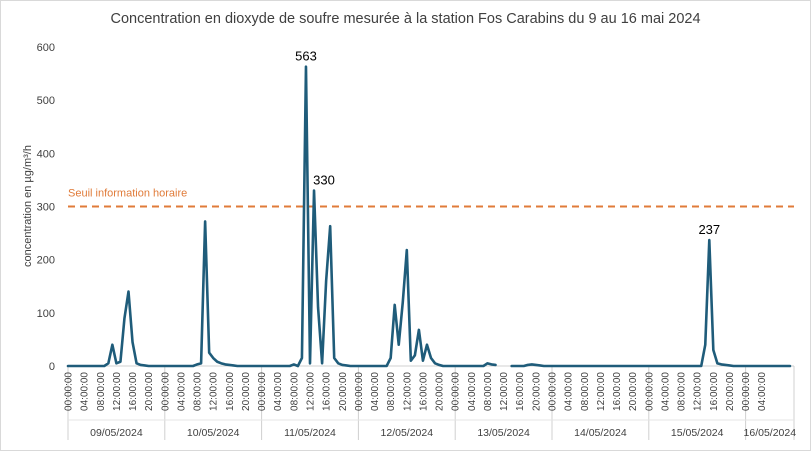  Describe the element at coordinates (127, 194) in the screenshot. I see `threshold-label: Seuil information horaire` at that location.